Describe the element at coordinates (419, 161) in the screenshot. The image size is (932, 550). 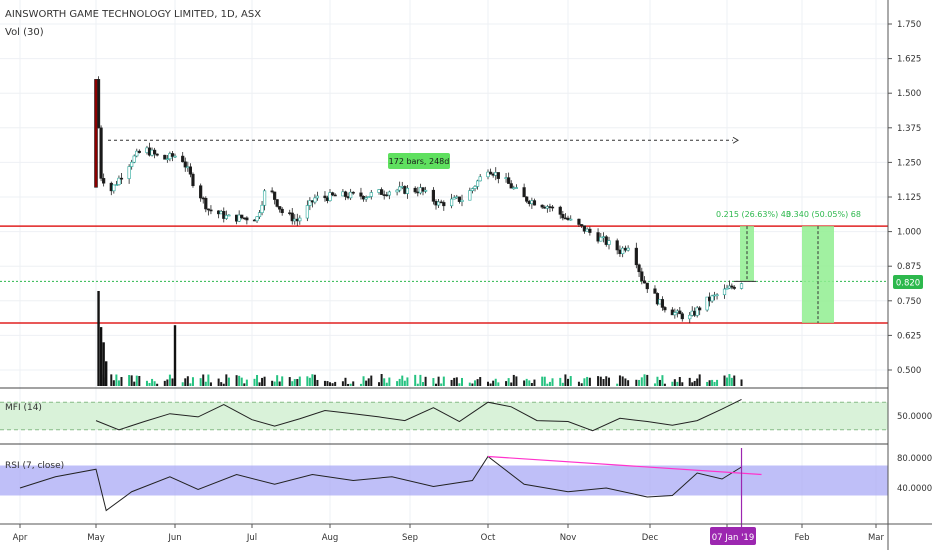
I see `bars-range-label: 172 bars, 248d` at that location.